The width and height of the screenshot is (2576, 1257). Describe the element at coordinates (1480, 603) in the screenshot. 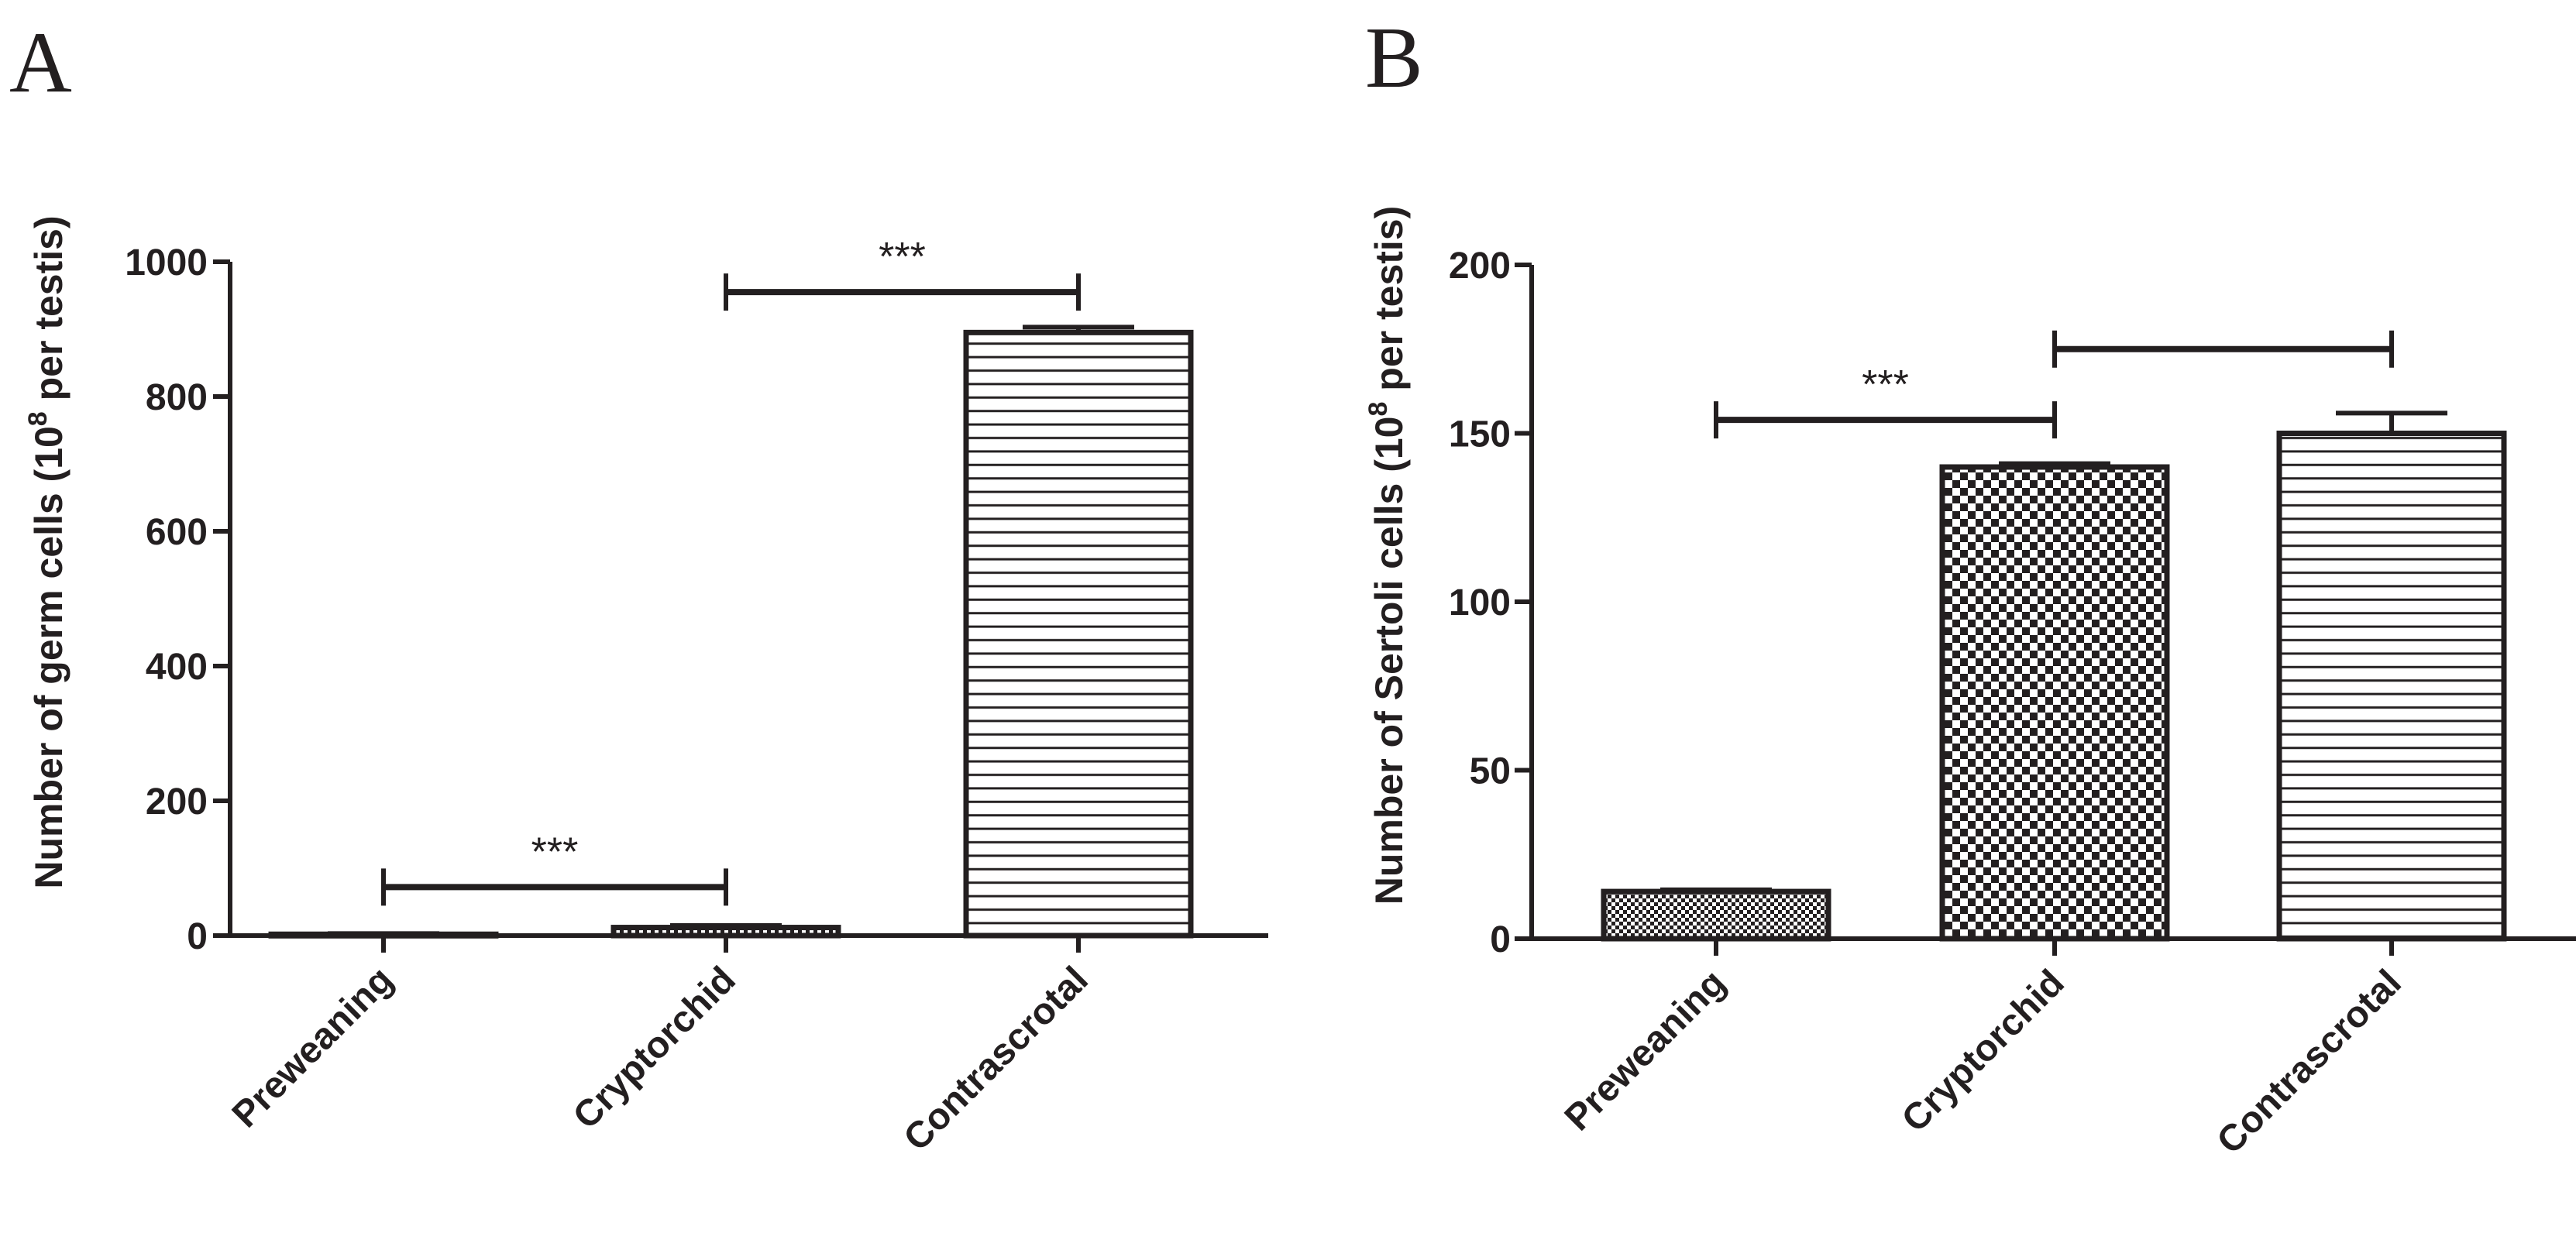

I see `panel-b-y-tick-label-100: 100` at that location.